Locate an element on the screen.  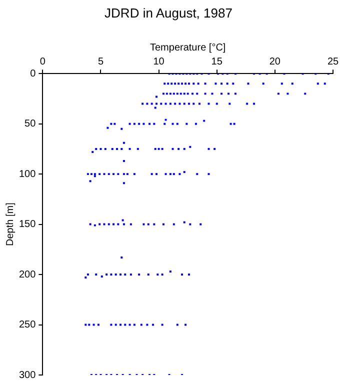
y-axis-title: Depth [m] is located at coordinates (10, 224).